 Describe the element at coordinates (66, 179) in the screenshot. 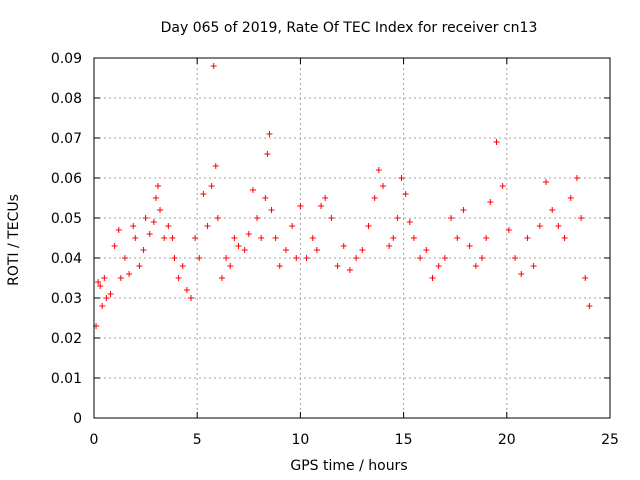

I see `y-tick-label: 0.06` at that location.